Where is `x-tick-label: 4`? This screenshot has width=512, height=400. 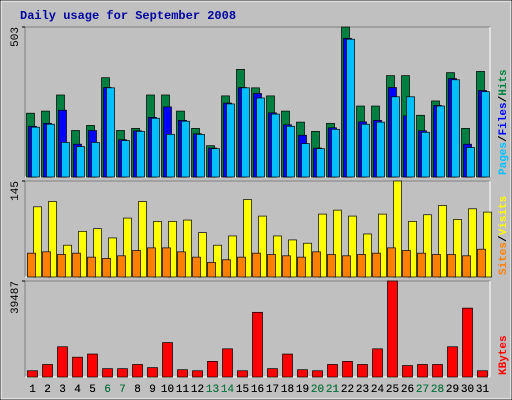 x-tick-label: 4 is located at coordinates (77, 390).